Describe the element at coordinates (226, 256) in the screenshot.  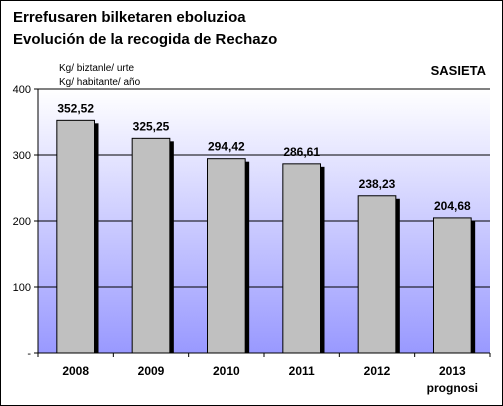
I see `bar-2010` at that location.